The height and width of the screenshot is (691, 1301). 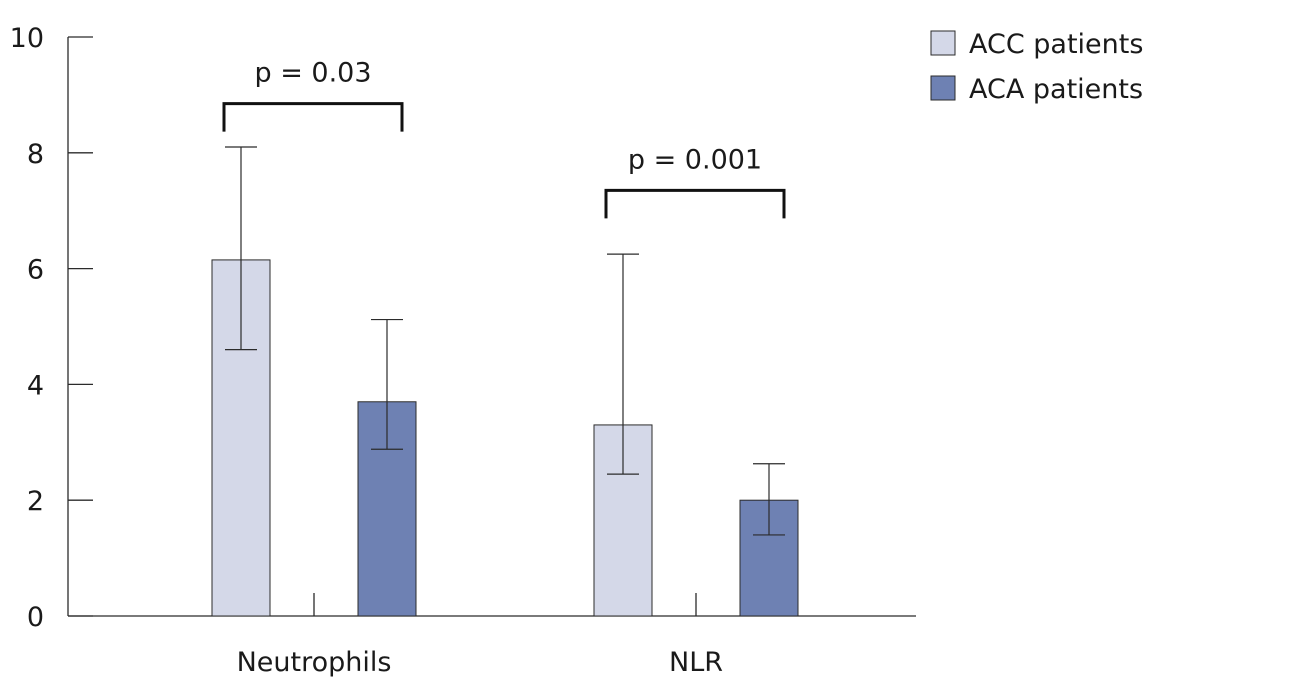 What do you see at coordinates (35, 385) in the screenshot?
I see `y-tick-label: 4` at bounding box center [35, 385].